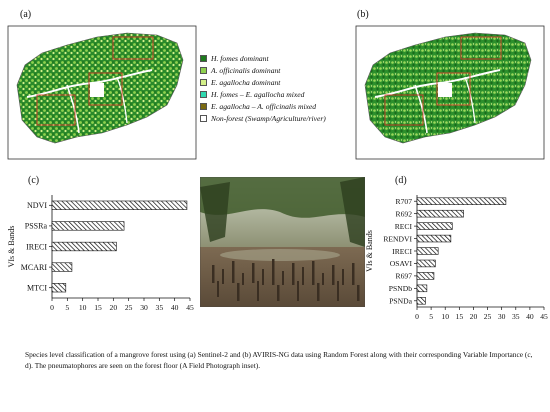 This screenshot has height=412, width=550. What do you see at coordinates (440, 213) in the screenshot?
I see `bar-r692` at bounding box center [440, 213].